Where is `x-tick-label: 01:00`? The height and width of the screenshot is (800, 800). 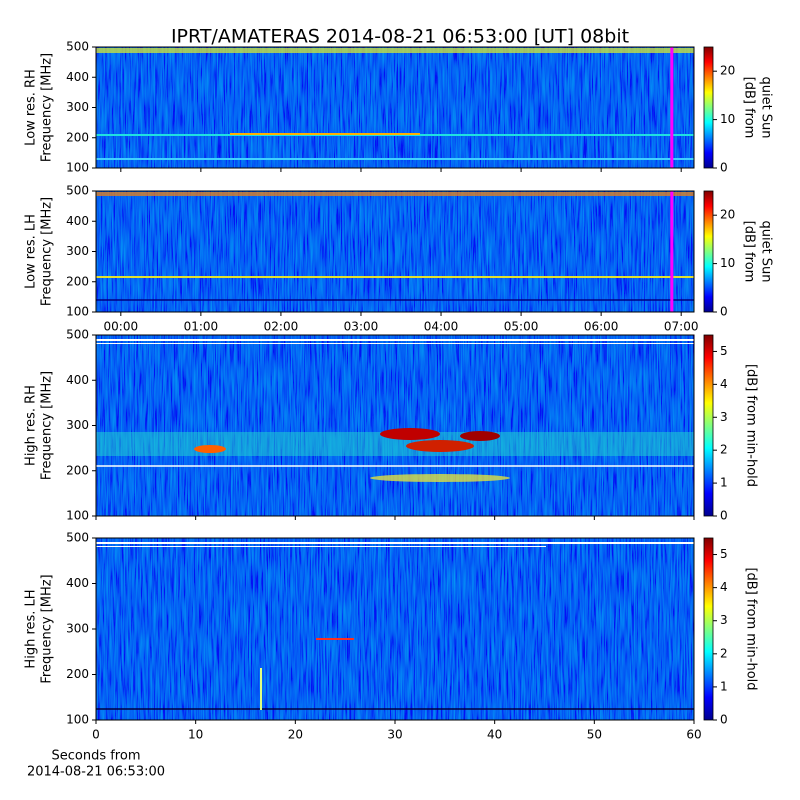 x-tick-label: 01:00 is located at coordinates (201, 327).